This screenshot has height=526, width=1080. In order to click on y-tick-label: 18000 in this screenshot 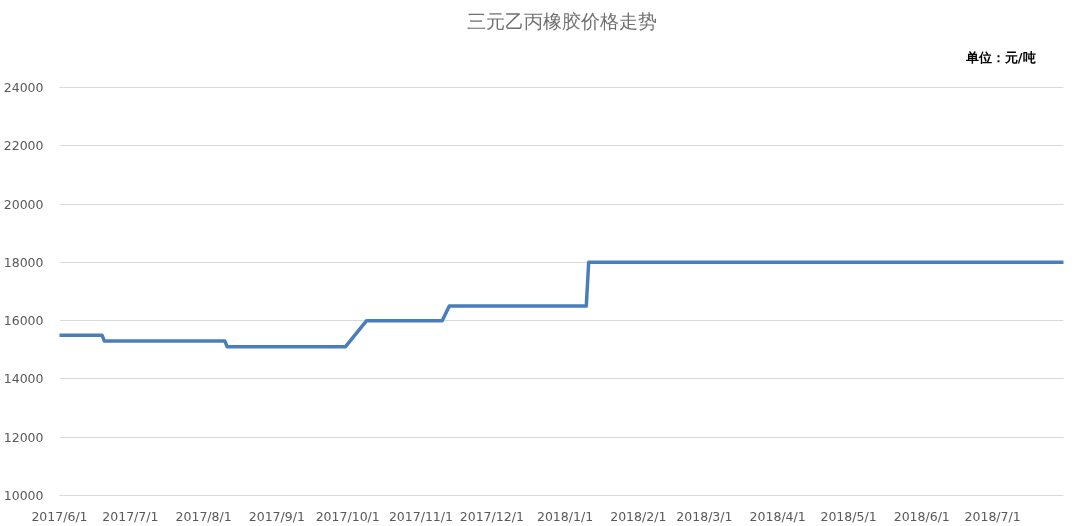, I will do `click(23, 262)`.